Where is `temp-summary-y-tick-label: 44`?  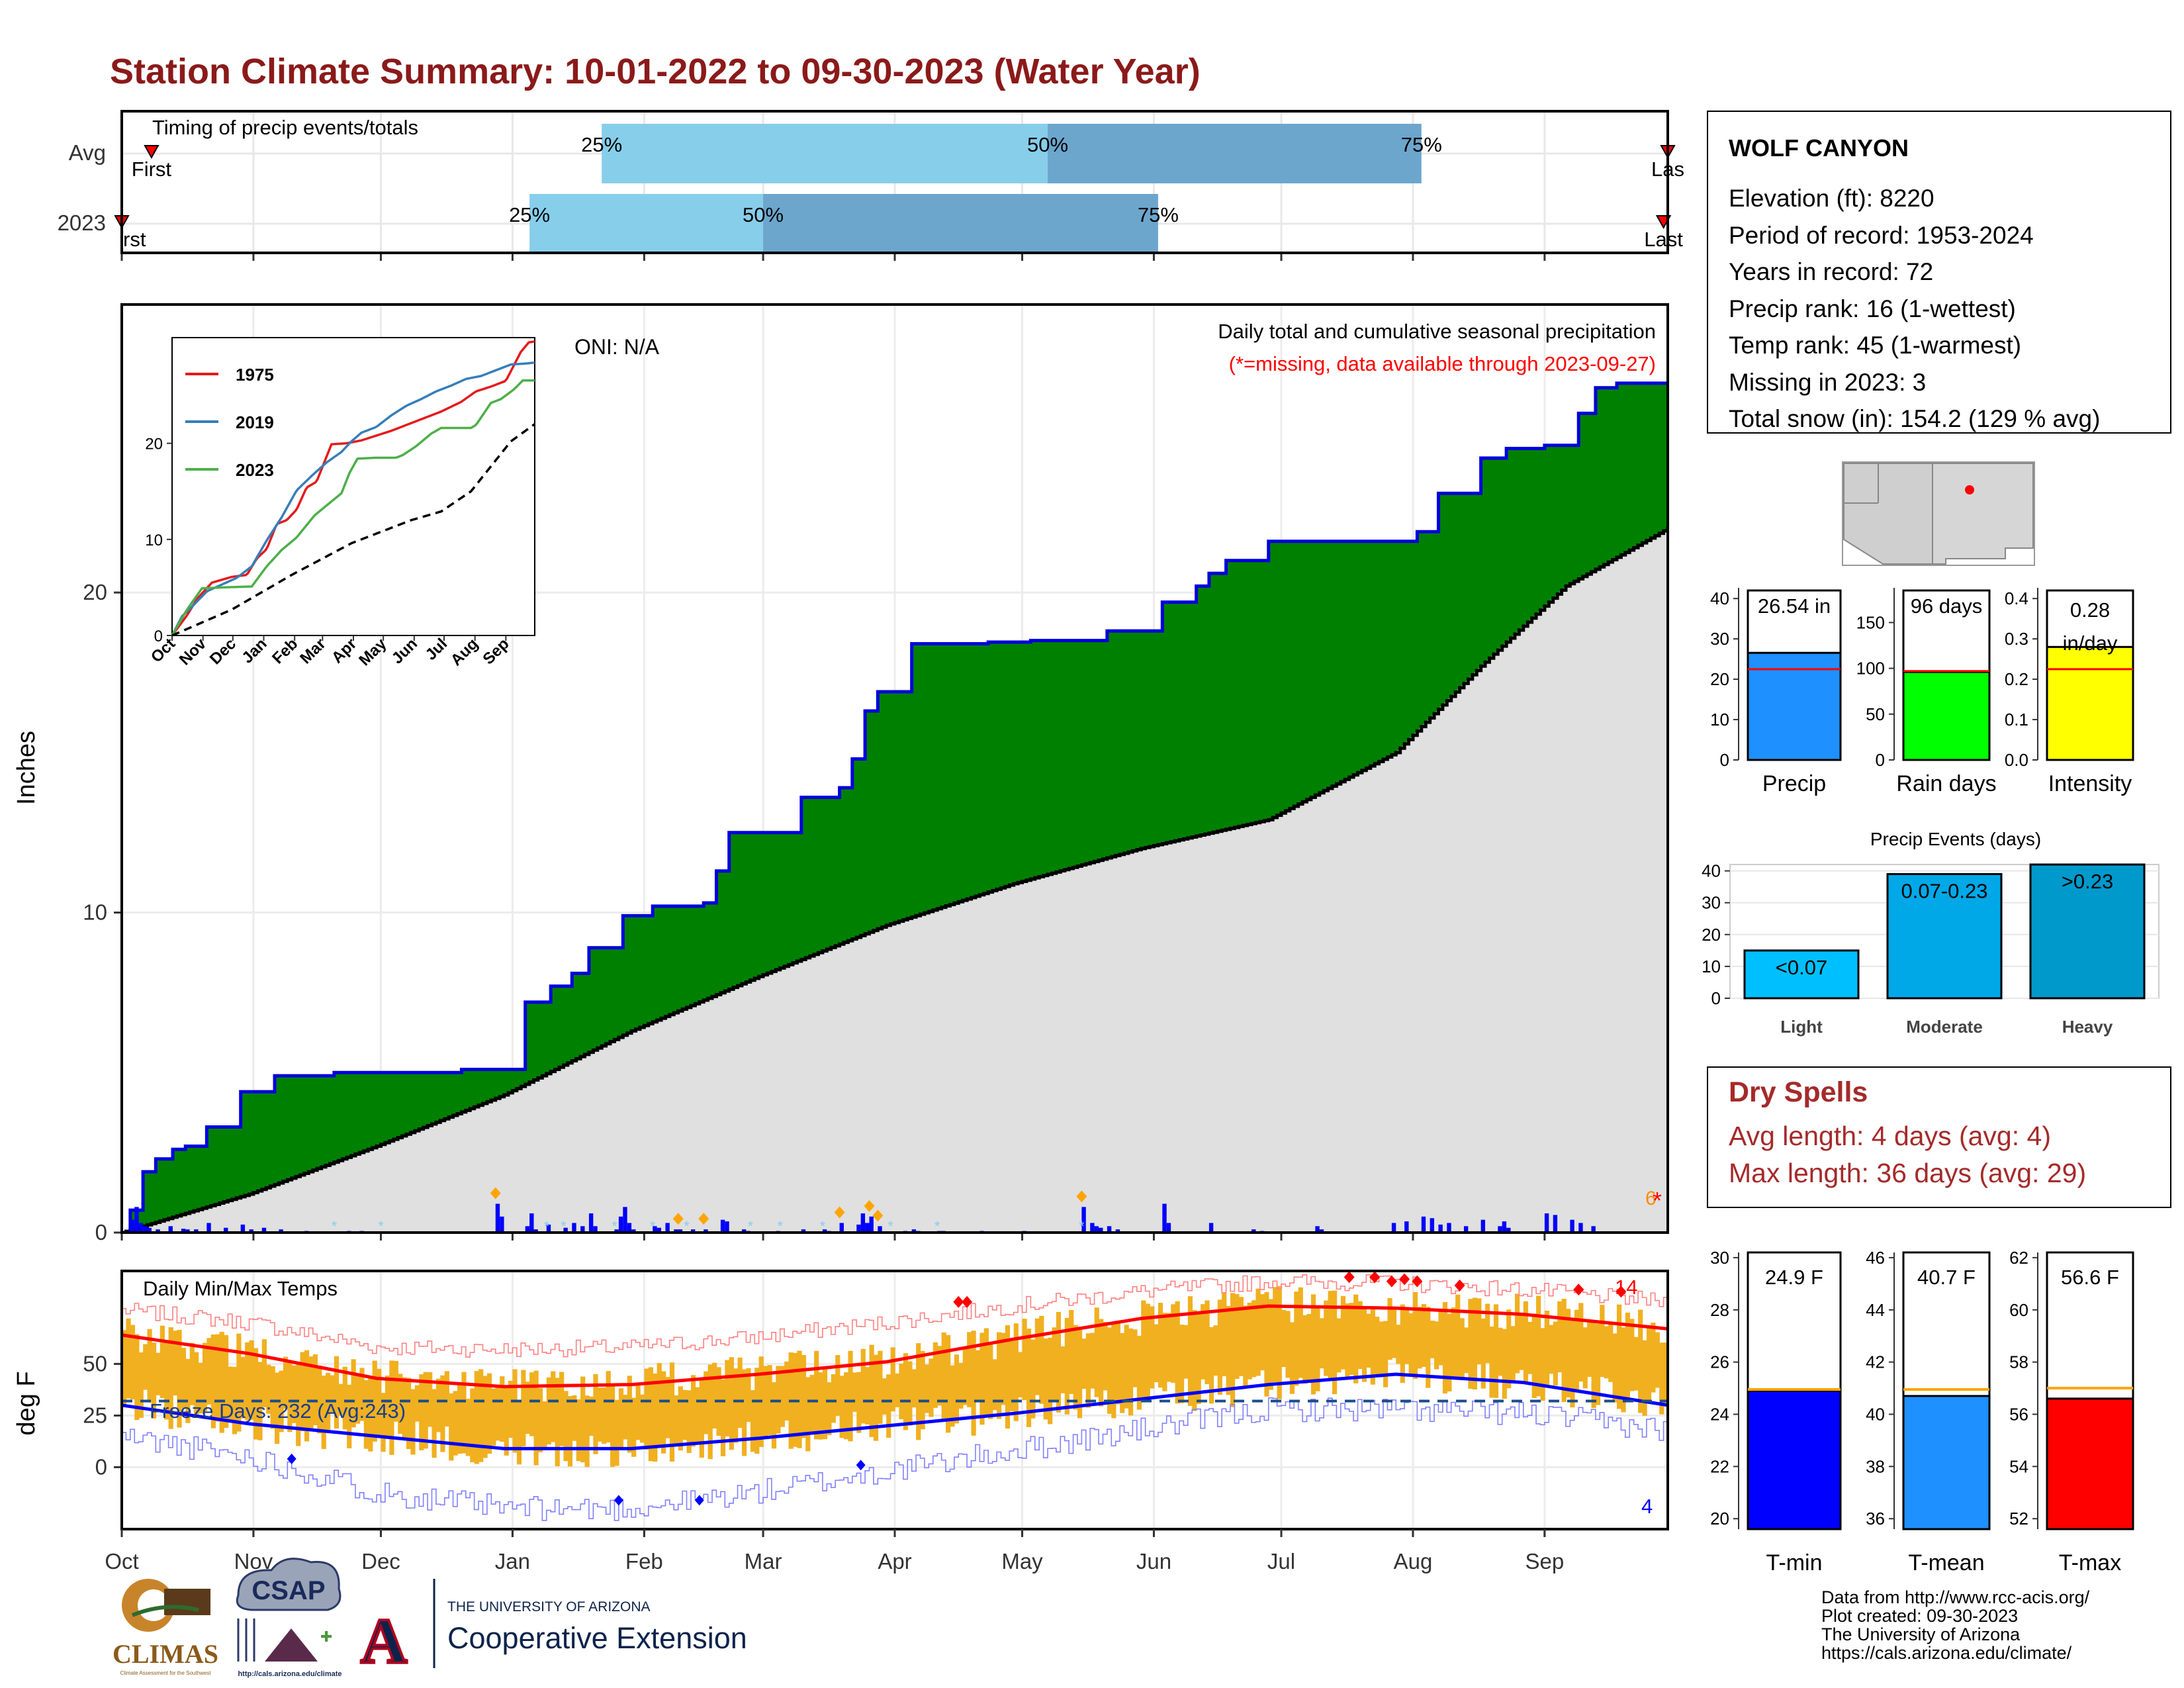 temp-summary-y-tick-label: 44 is located at coordinates (1875, 1310).